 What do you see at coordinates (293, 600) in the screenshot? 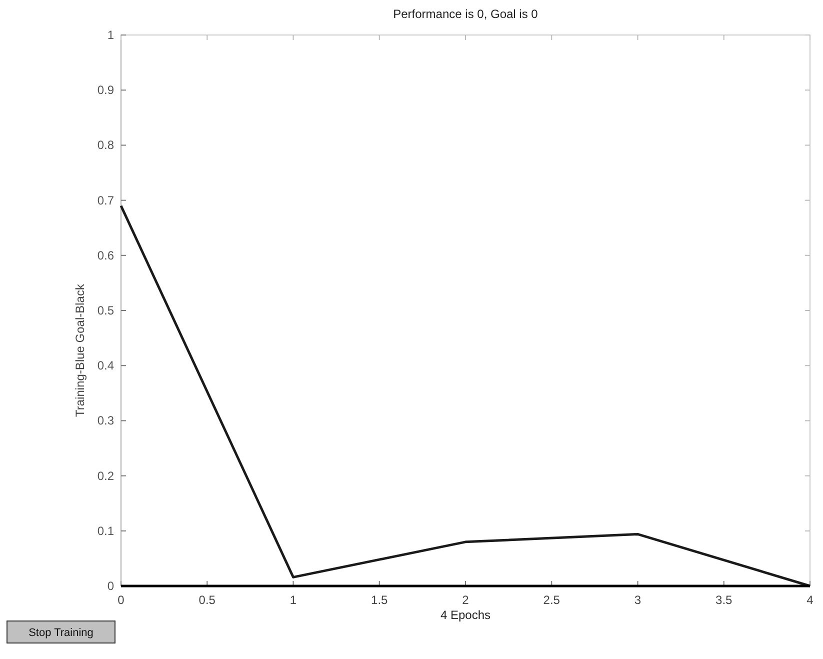
I see `x-tick-label: 1` at bounding box center [293, 600].